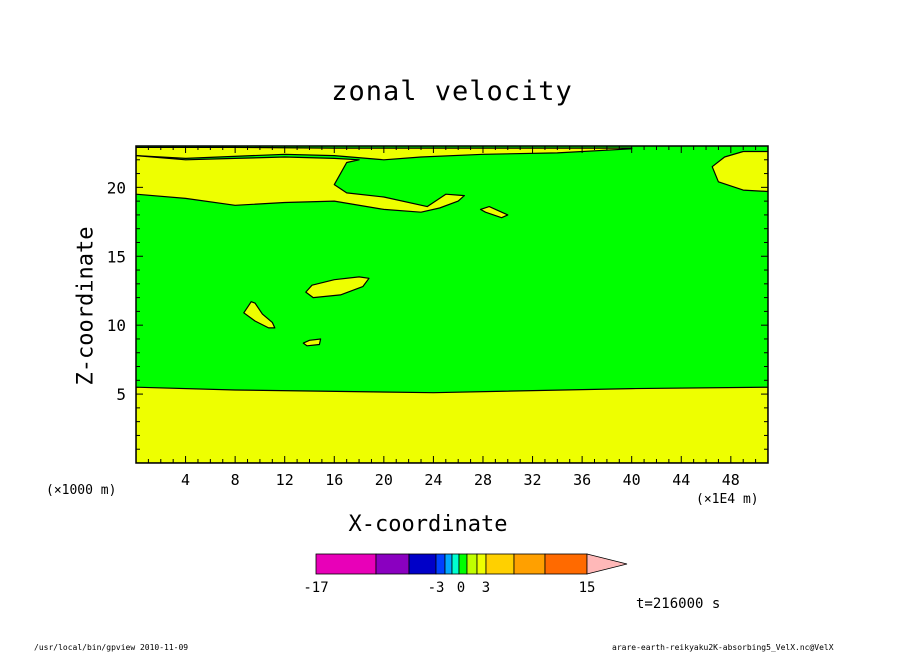 The image size is (904, 654). Describe the element at coordinates (116, 187) in the screenshot. I see `y-tick-label: 20` at that location.